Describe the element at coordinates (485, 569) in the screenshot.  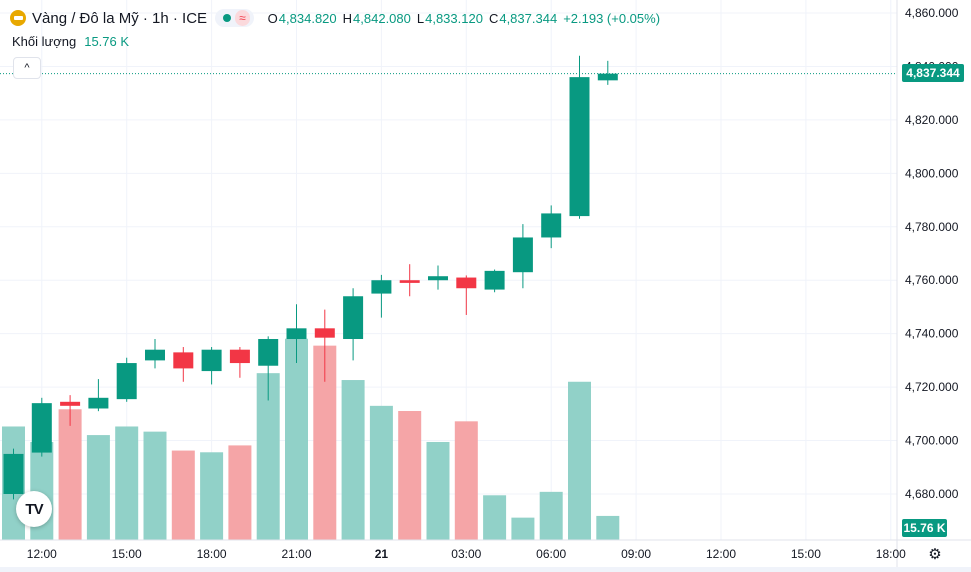
I see `bottom-strip` at that location.